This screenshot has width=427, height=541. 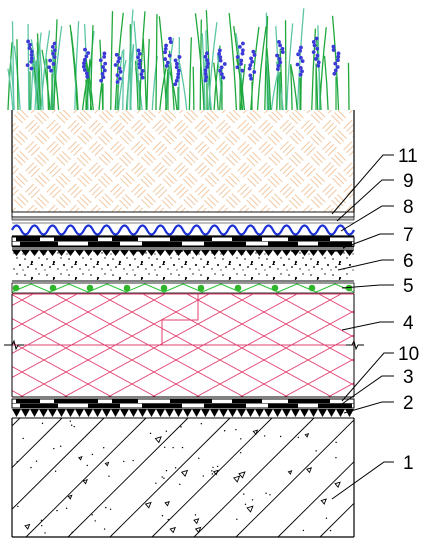 I want to click on drainage-layer, so click(x=183, y=230).